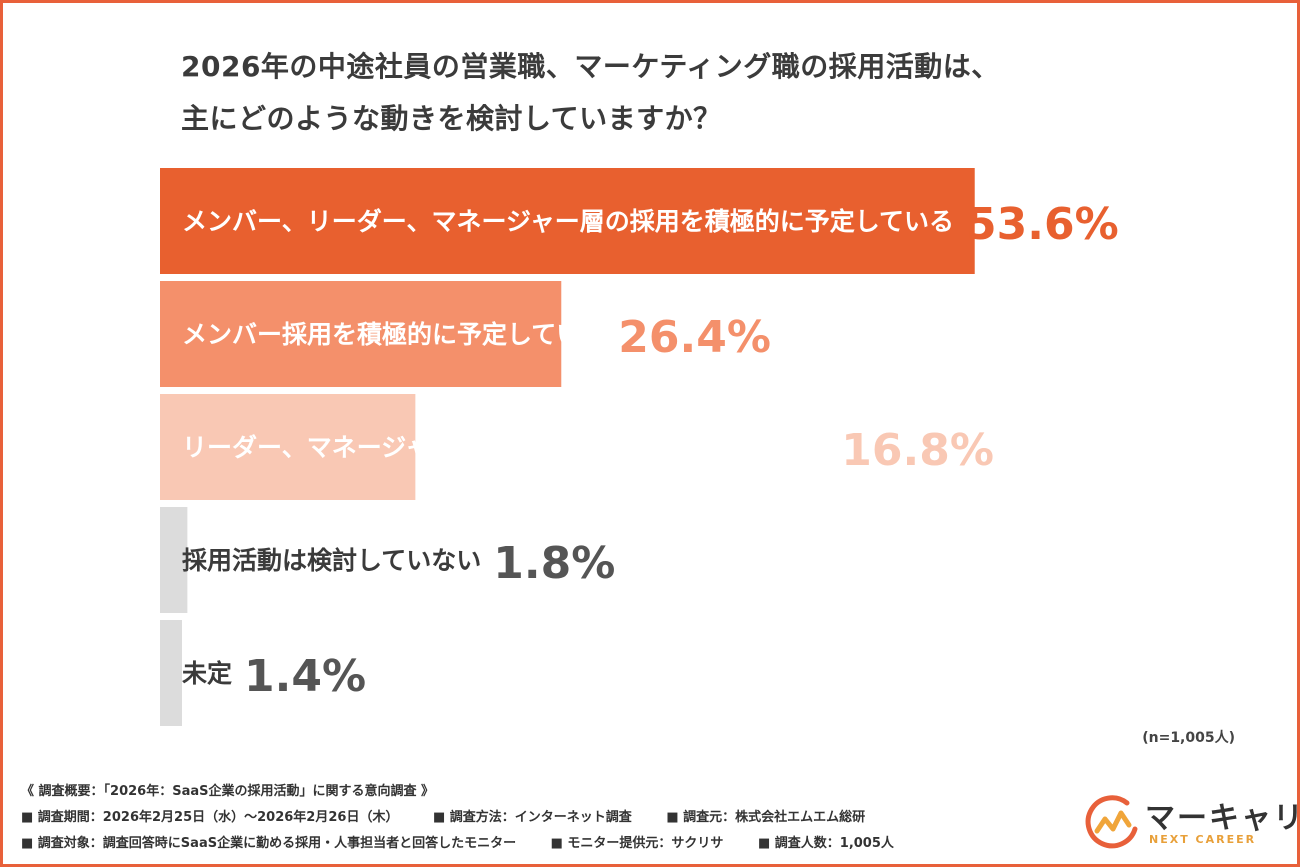 Image resolution: width=1300 pixels, height=867 pixels. I want to click on bar-value-1: 53.6%, so click(1042, 224).